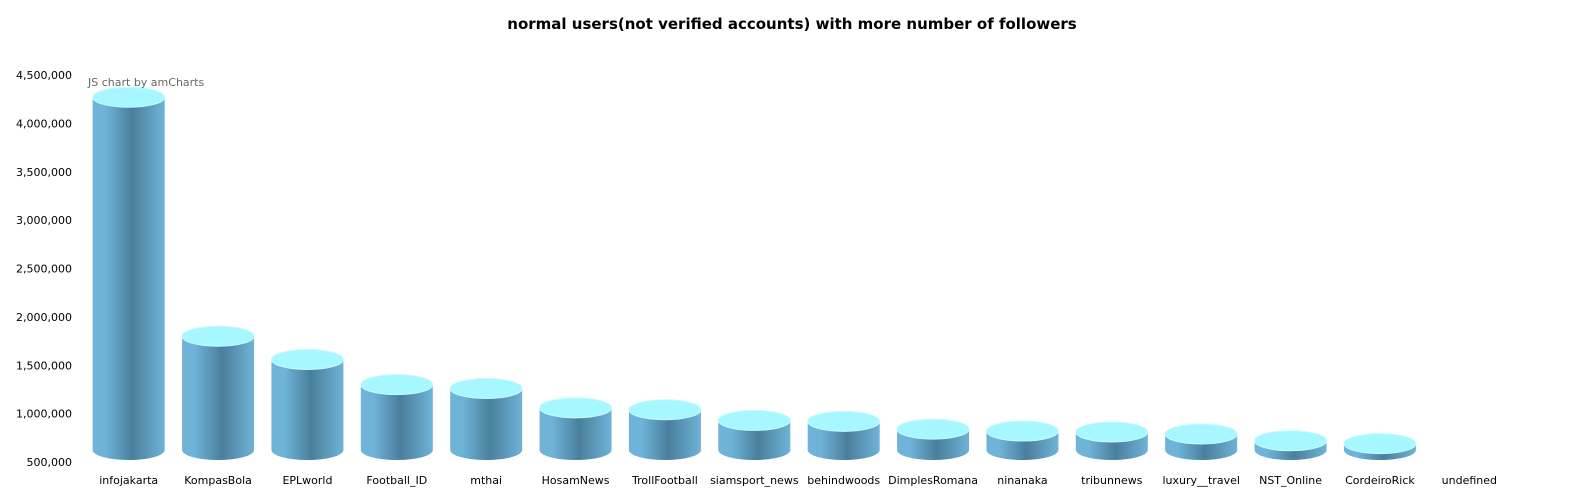 This screenshot has width=1584, height=500. I want to click on bar-football-id, so click(397, 417).